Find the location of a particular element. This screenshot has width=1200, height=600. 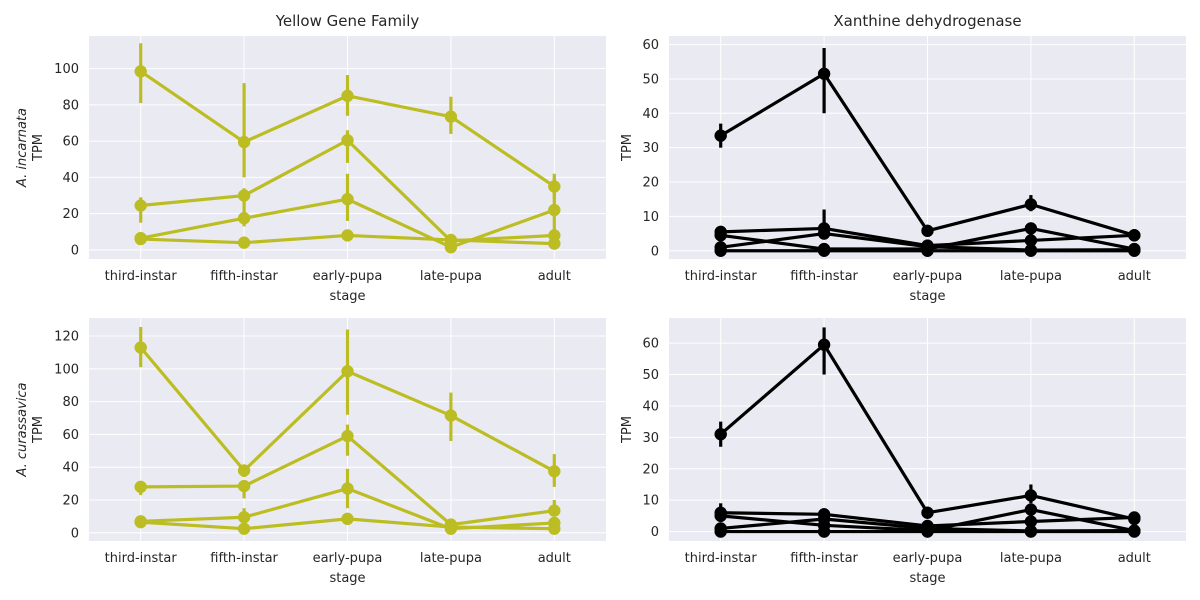

y-axis-species-label: A. curassavica is located at coordinates (22, 429).